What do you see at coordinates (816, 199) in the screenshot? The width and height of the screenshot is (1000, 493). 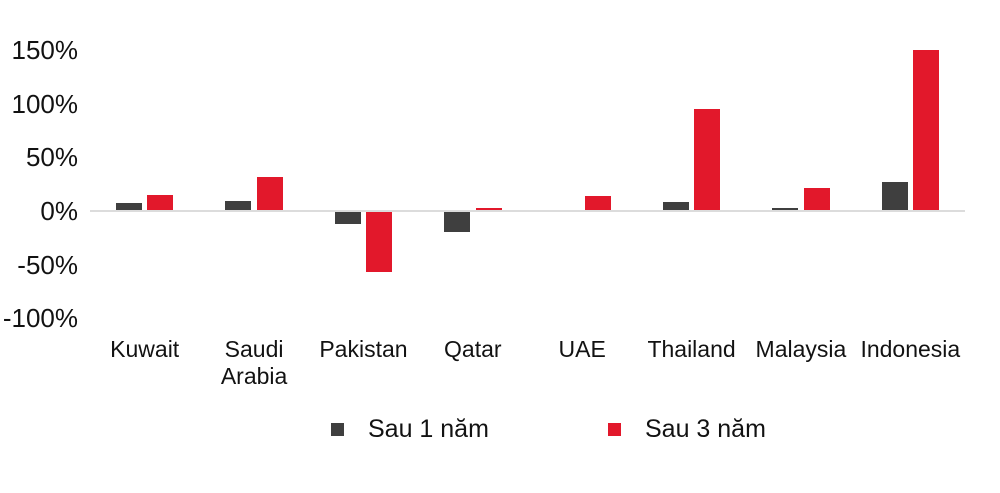 I see `bar-sau-3-nam-malaysia` at bounding box center [816, 199].